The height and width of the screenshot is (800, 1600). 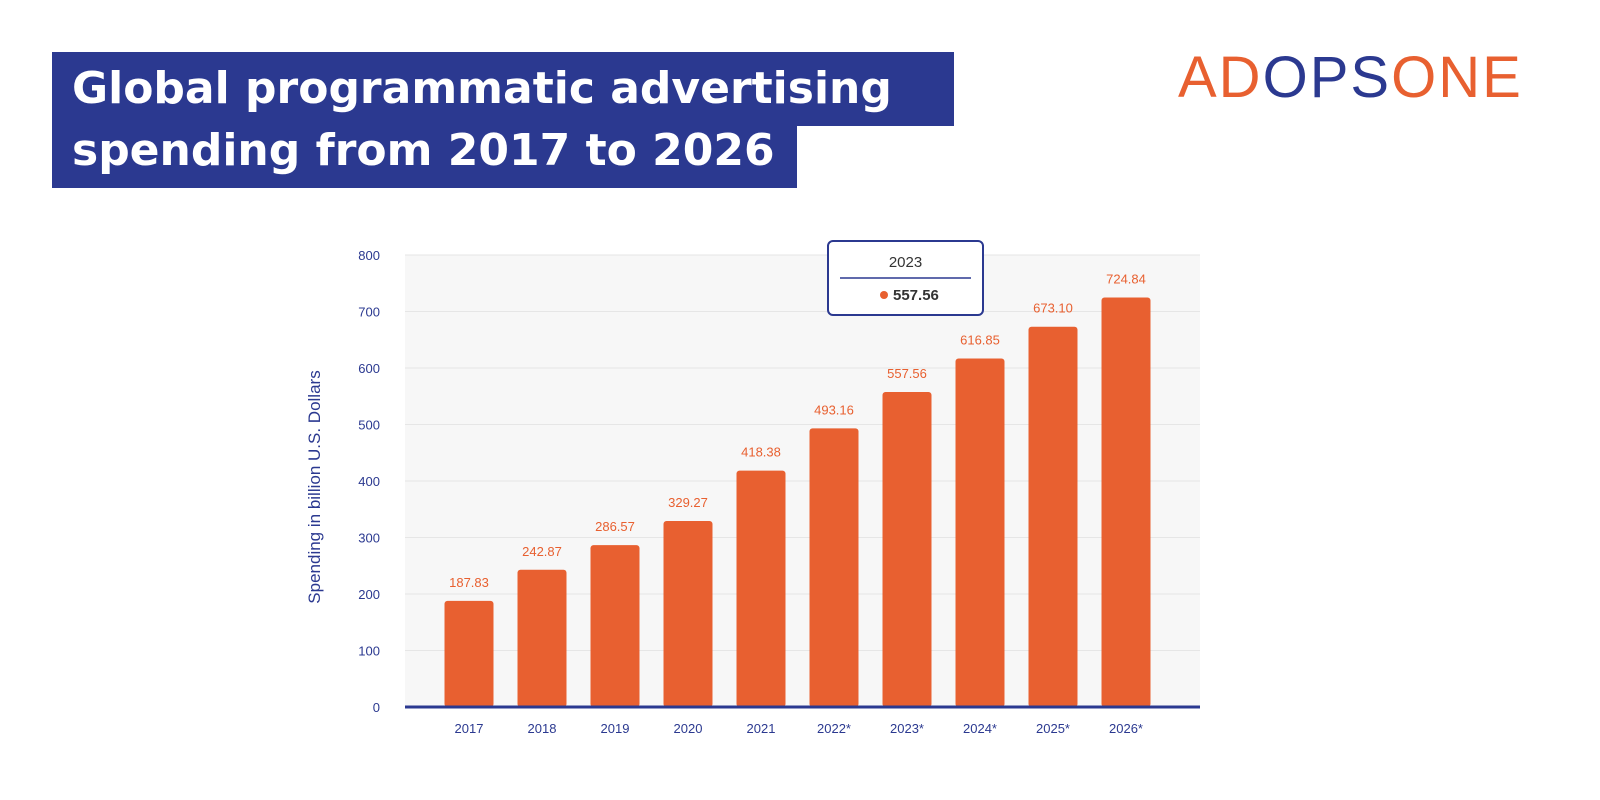 I want to click on bar-2024, so click(x=980, y=532).